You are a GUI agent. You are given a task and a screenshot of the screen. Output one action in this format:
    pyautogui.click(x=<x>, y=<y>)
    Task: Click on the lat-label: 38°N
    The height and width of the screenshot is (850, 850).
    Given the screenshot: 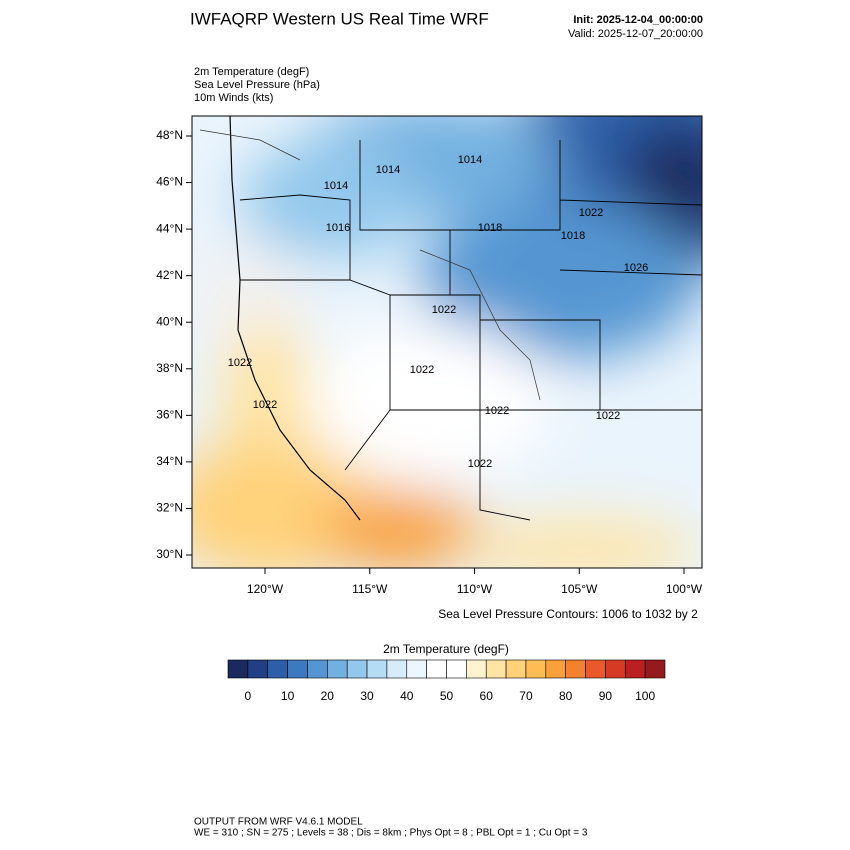 What is the action you would take?
    pyautogui.click(x=169, y=368)
    